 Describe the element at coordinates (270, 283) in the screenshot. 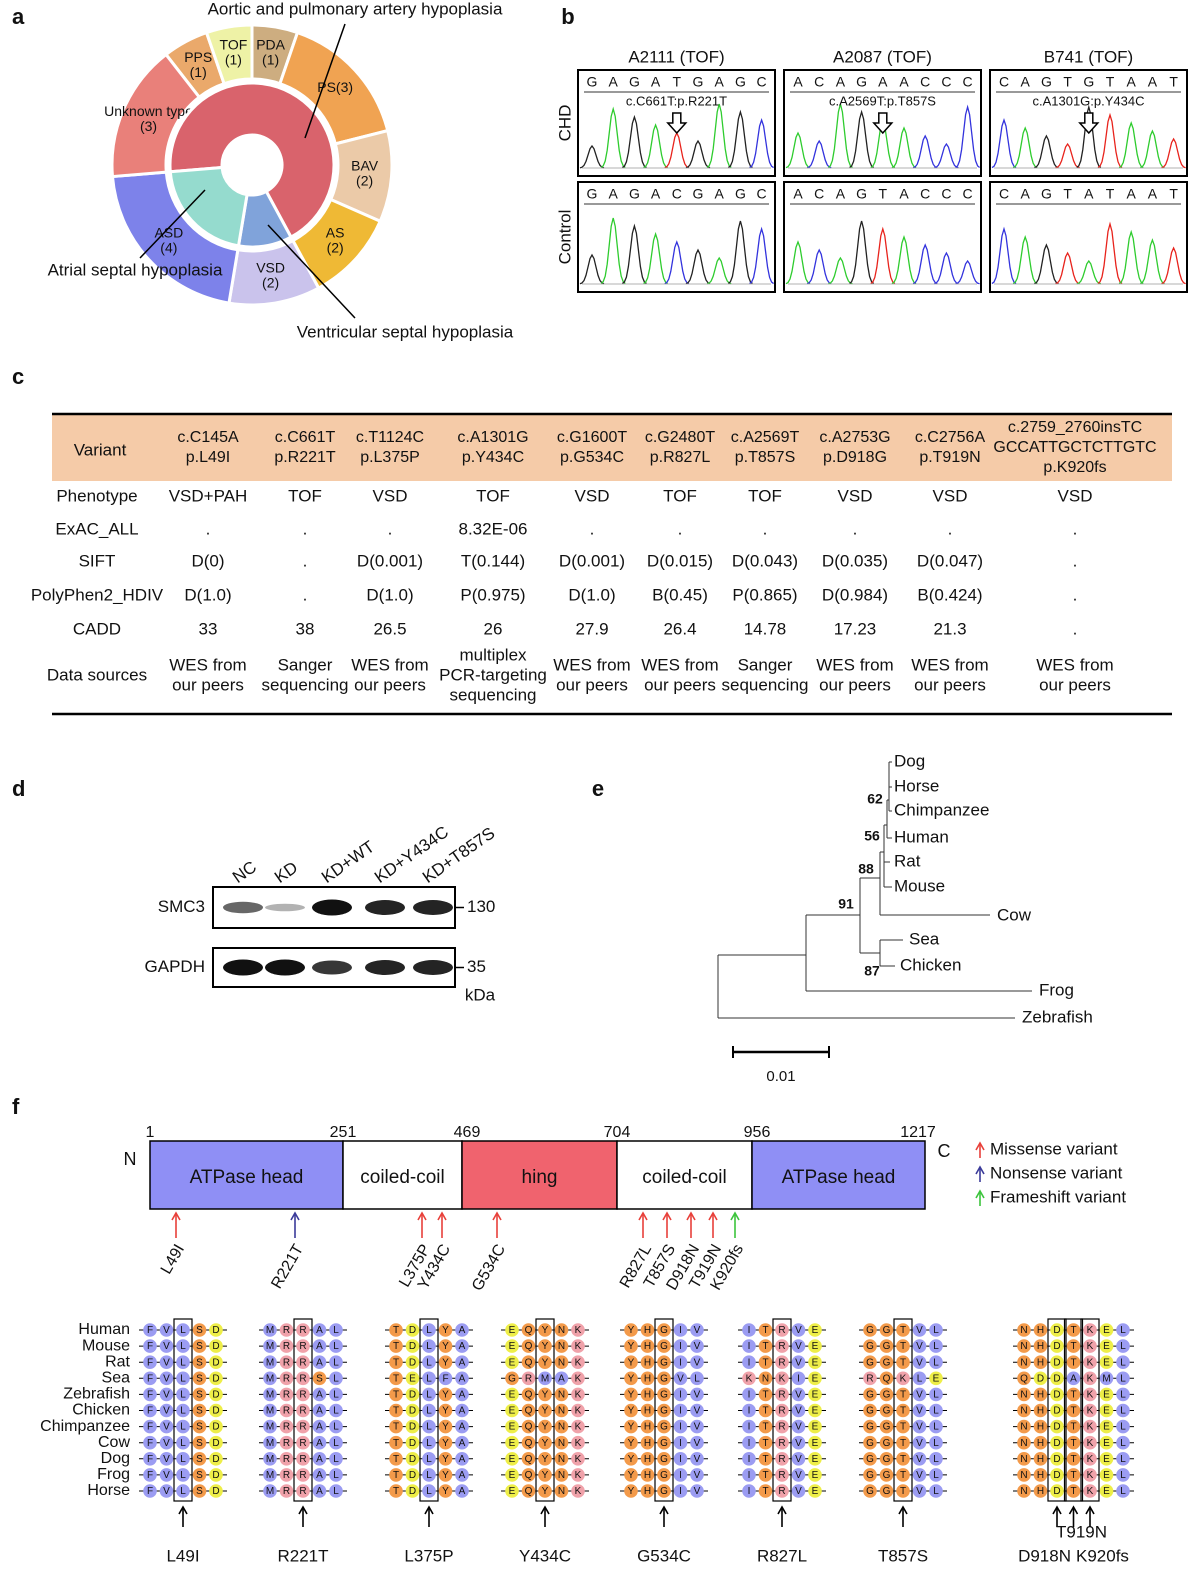

I see `segment-label: (2)` at that location.